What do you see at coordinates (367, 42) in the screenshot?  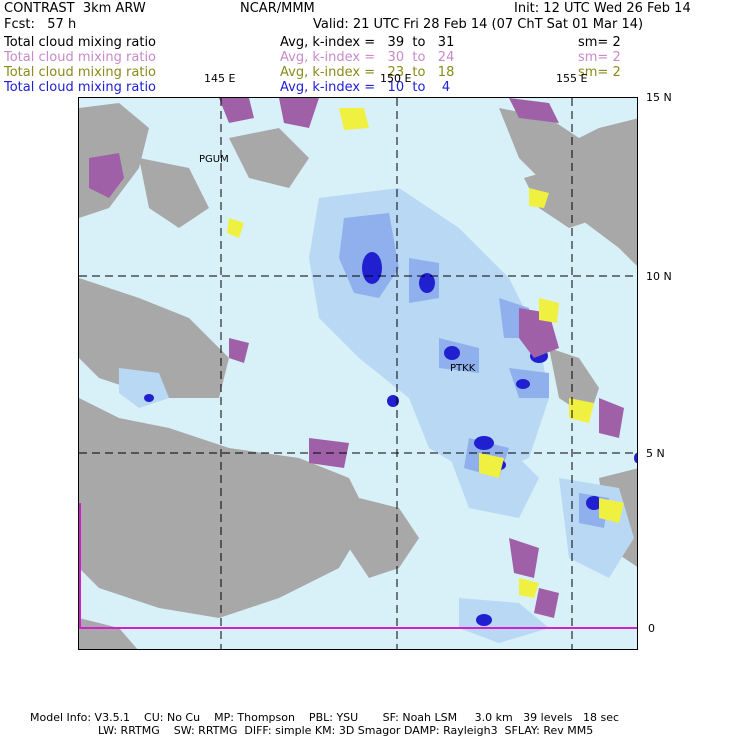 I see `field-range-1: Avg, k-index = 39 to 31` at bounding box center [367, 42].